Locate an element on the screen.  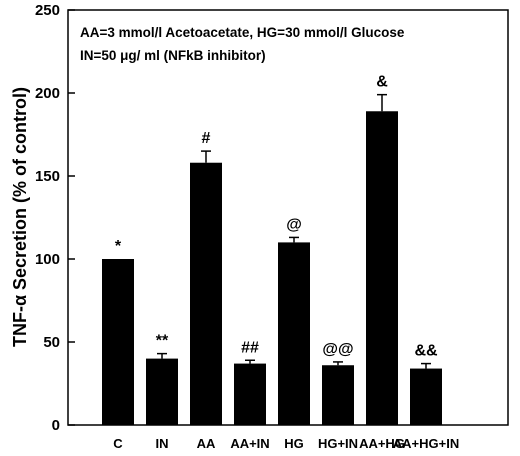
significance-label: ## is located at coordinates (250, 347).